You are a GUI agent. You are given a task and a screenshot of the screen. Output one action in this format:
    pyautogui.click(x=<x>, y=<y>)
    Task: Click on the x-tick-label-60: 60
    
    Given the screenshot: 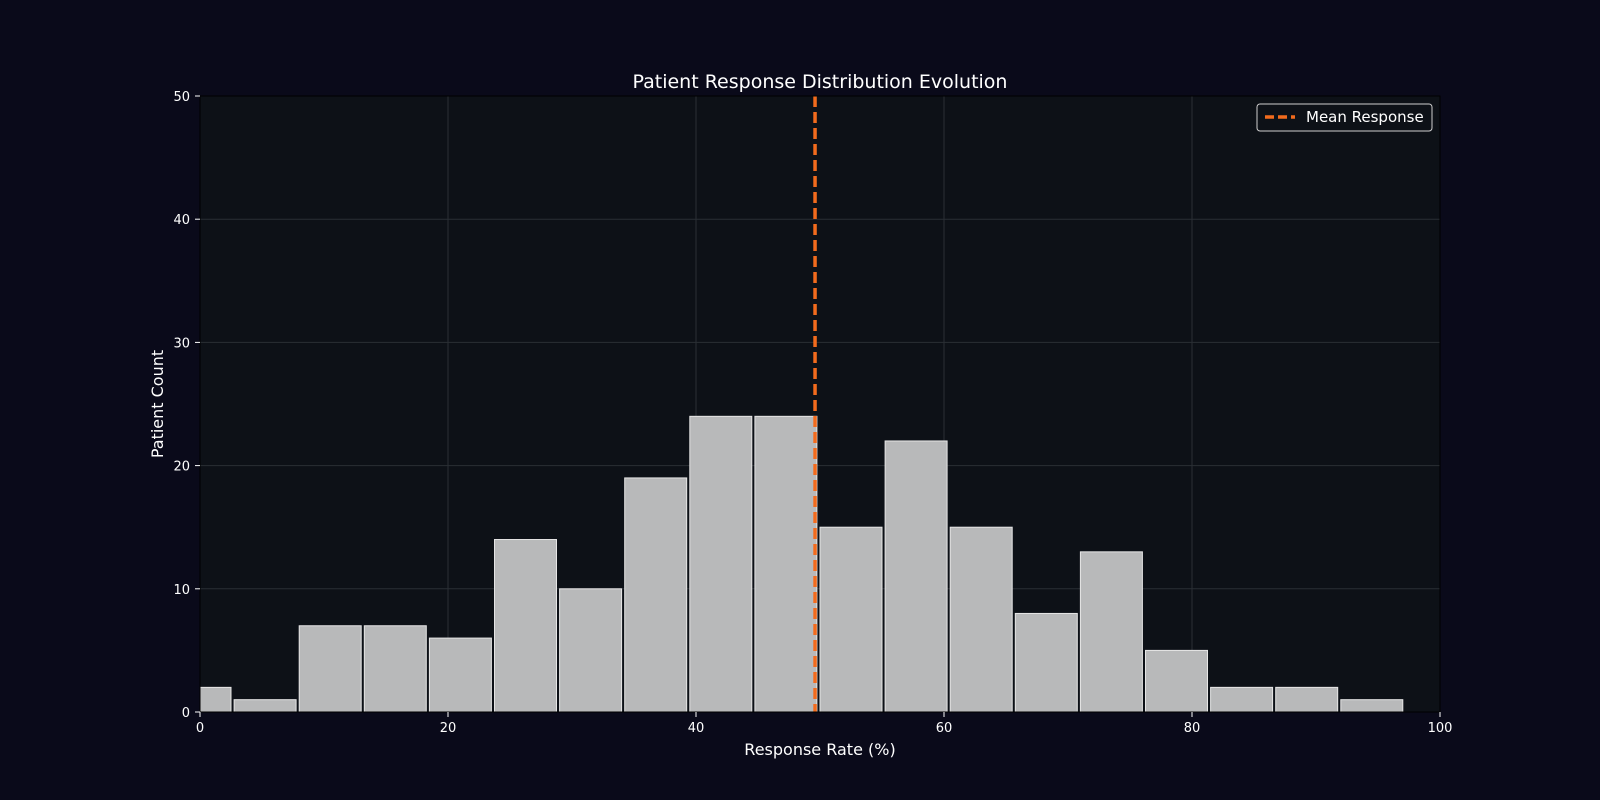 What is the action you would take?
    pyautogui.click(x=944, y=728)
    